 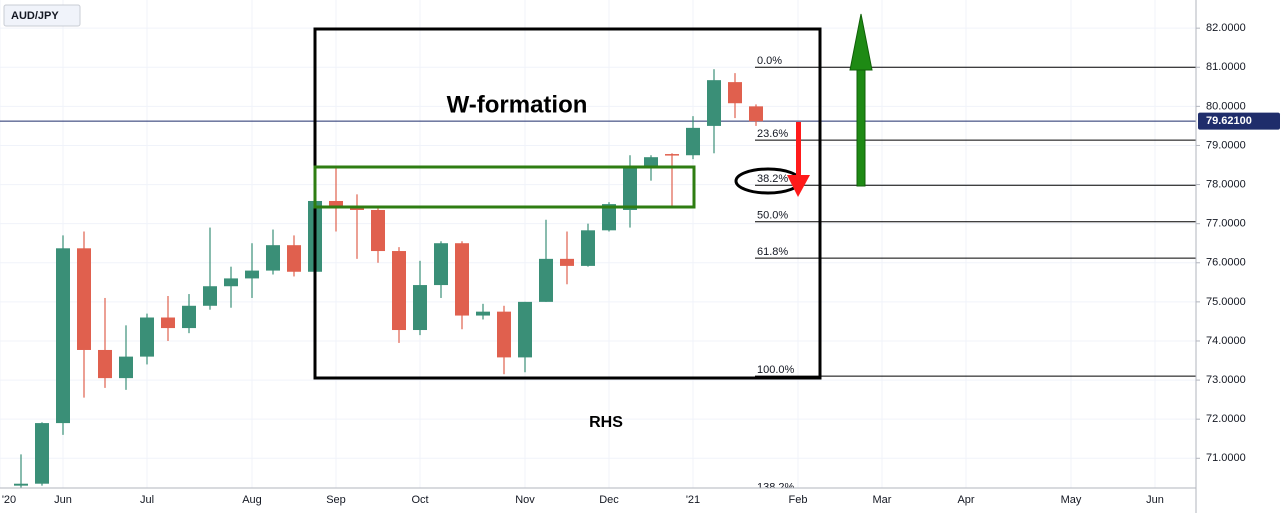 I want to click on x-tick-label: Apr, so click(x=965, y=500).